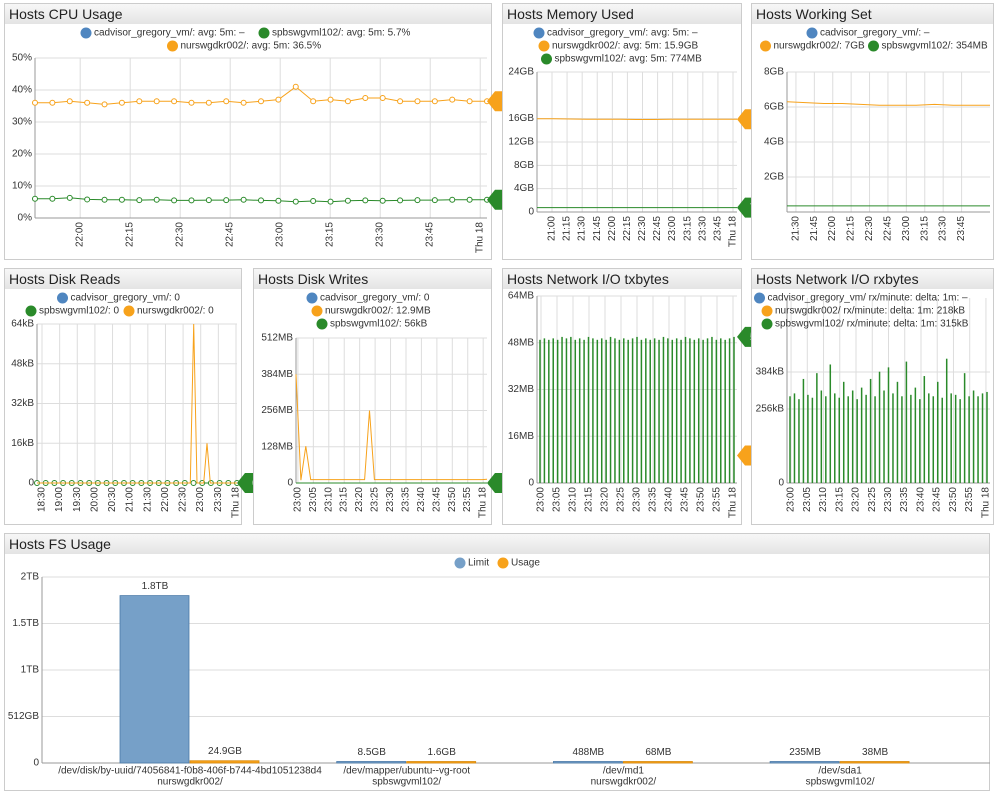 The height and width of the screenshot is (793, 994). Describe the element at coordinates (379, 324) in the screenshot. I see `legend-label: spbswgvml102/: 56kB` at that location.